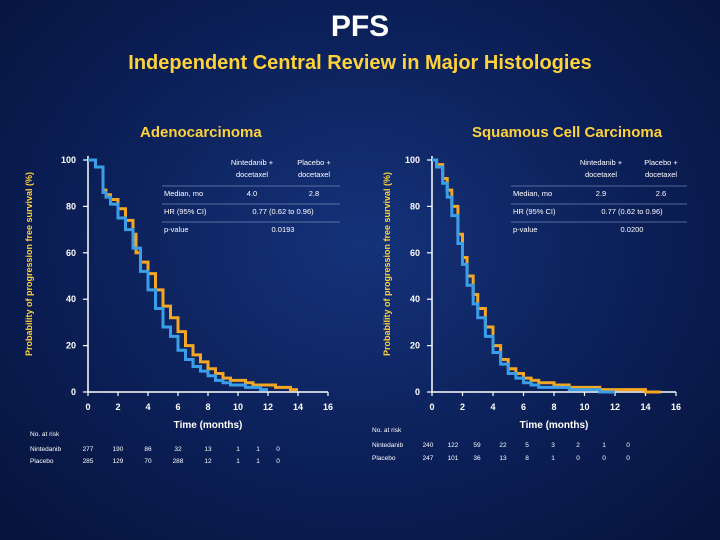 The width and height of the screenshot is (720, 540). What do you see at coordinates (567, 132) in the screenshot?
I see `squamous-panel-title: Squamous Cell Carcinoma` at bounding box center [567, 132].